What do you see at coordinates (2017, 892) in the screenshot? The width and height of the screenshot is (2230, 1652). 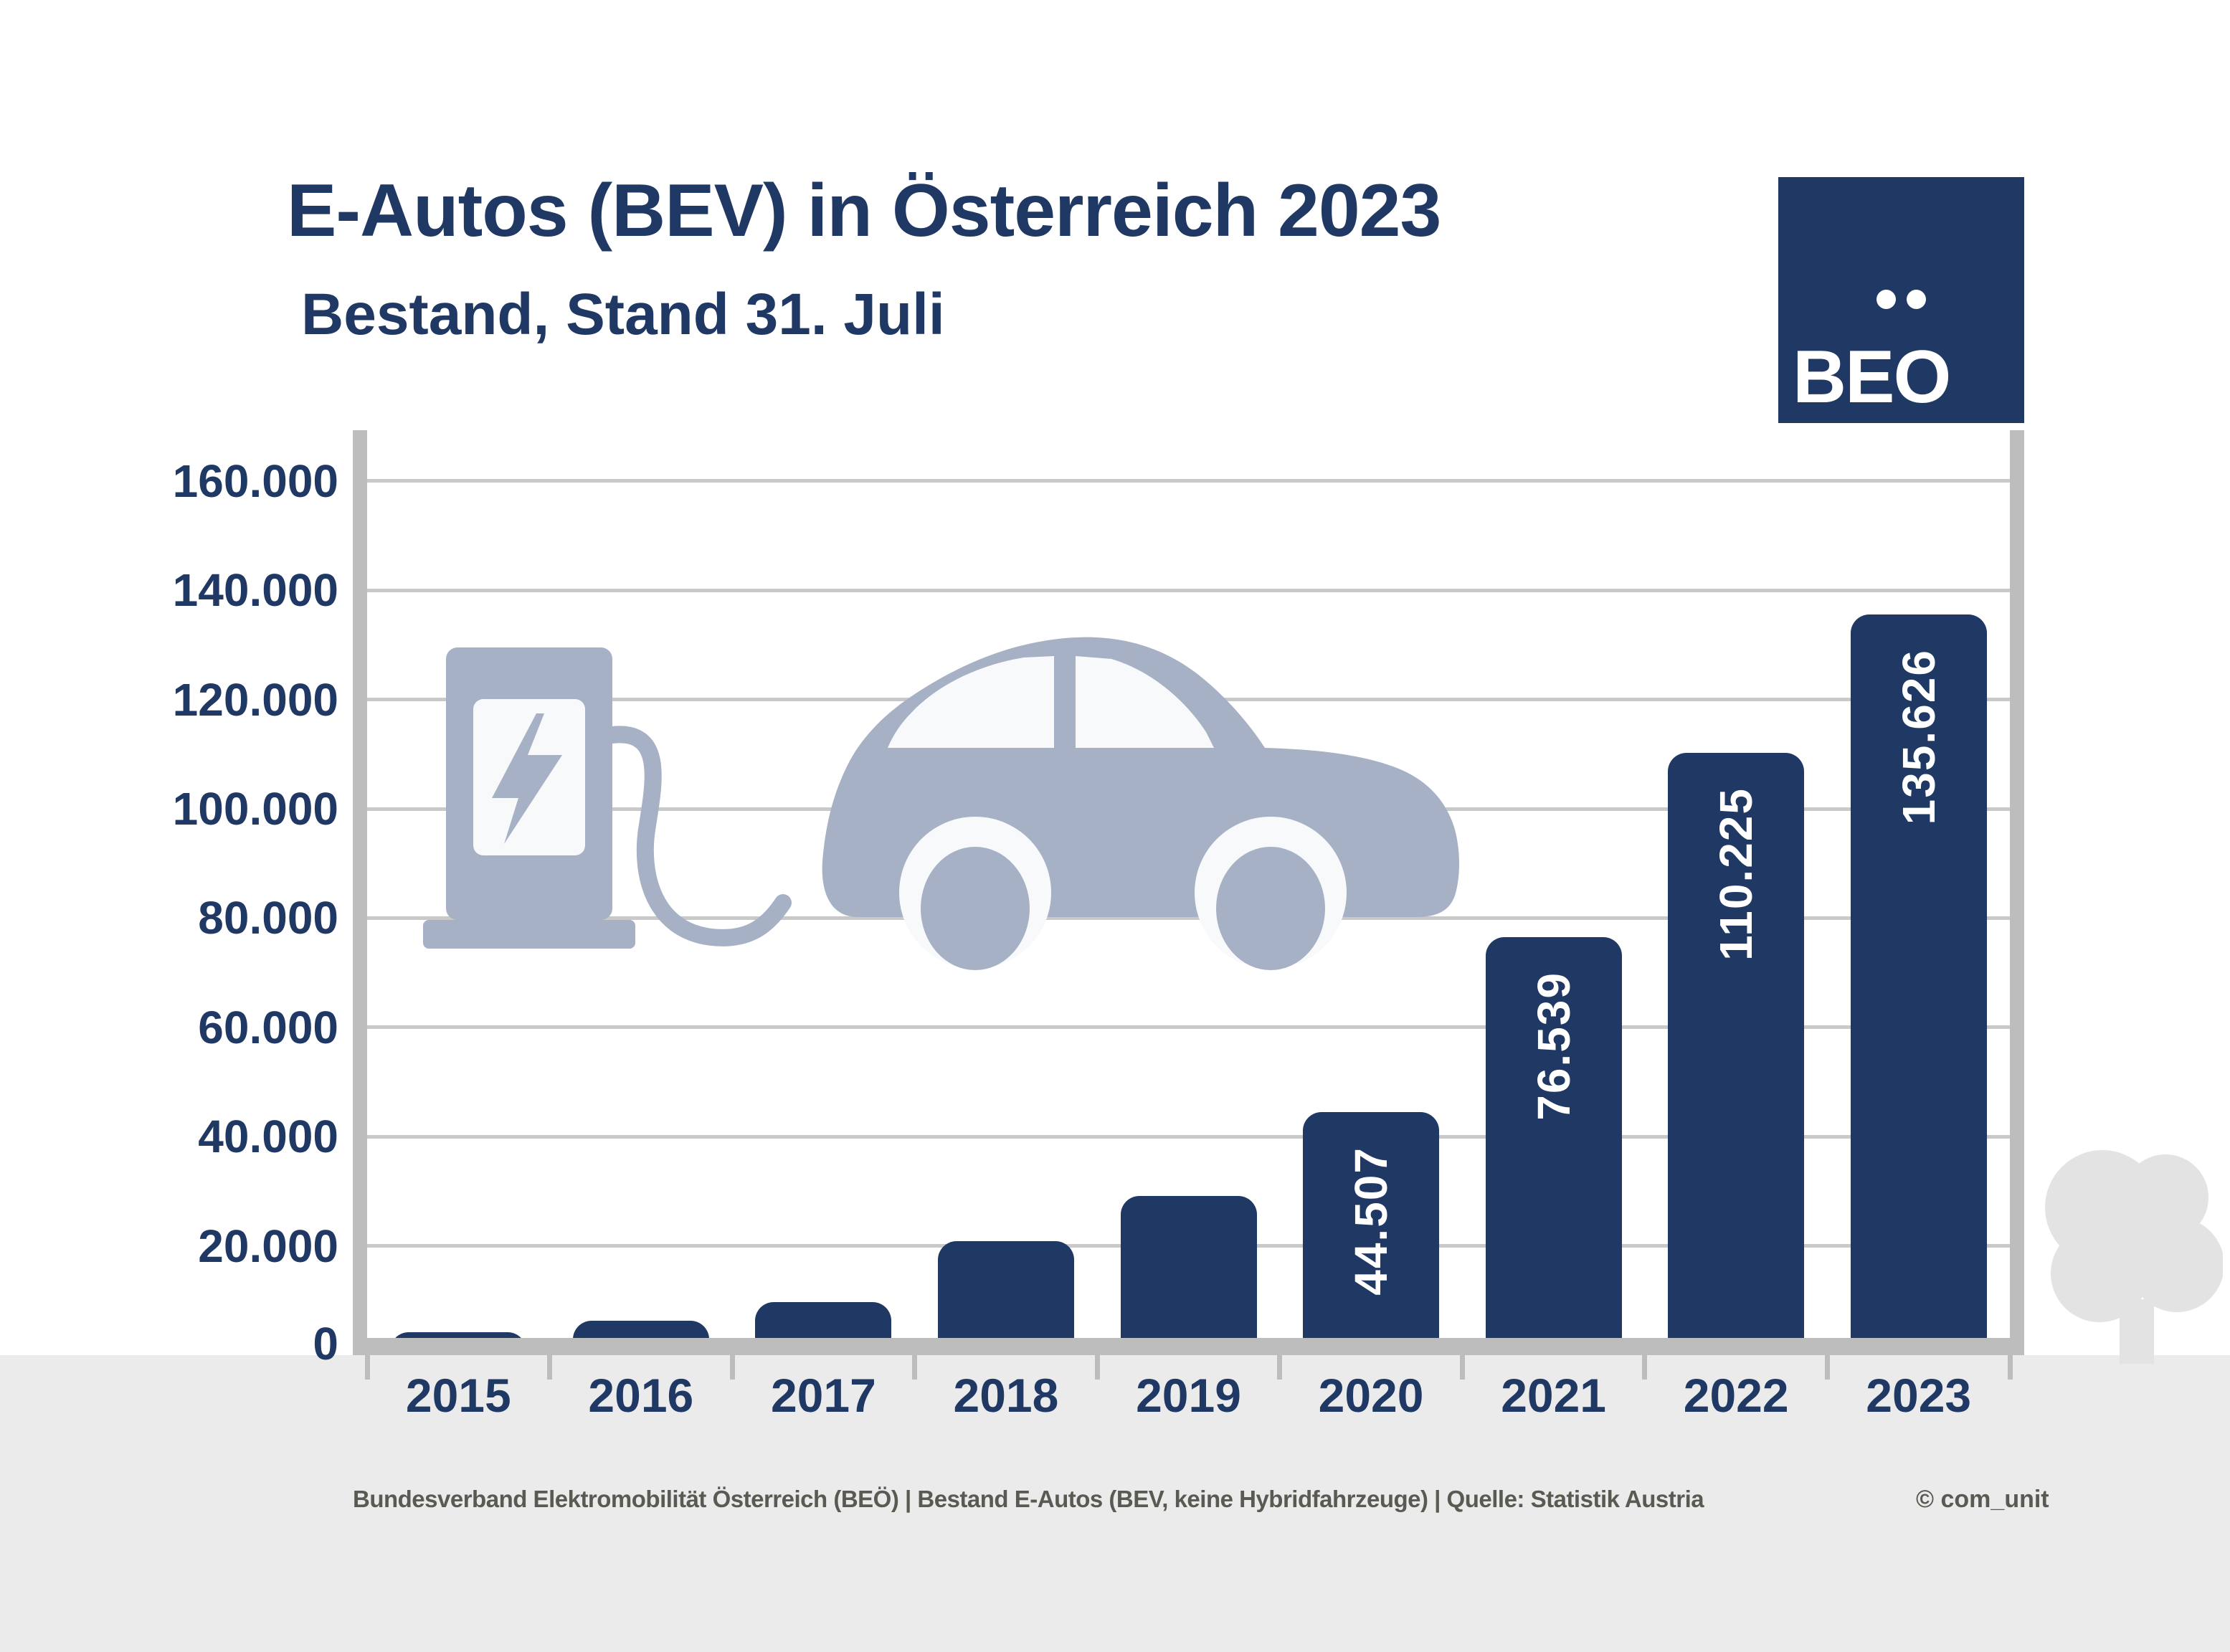 I see `right-axis-line` at bounding box center [2017, 892].